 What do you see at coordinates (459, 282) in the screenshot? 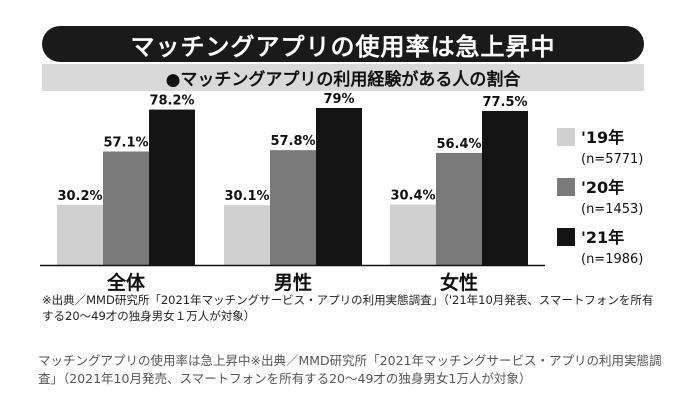
I see `category-label: 女性` at bounding box center [459, 282].